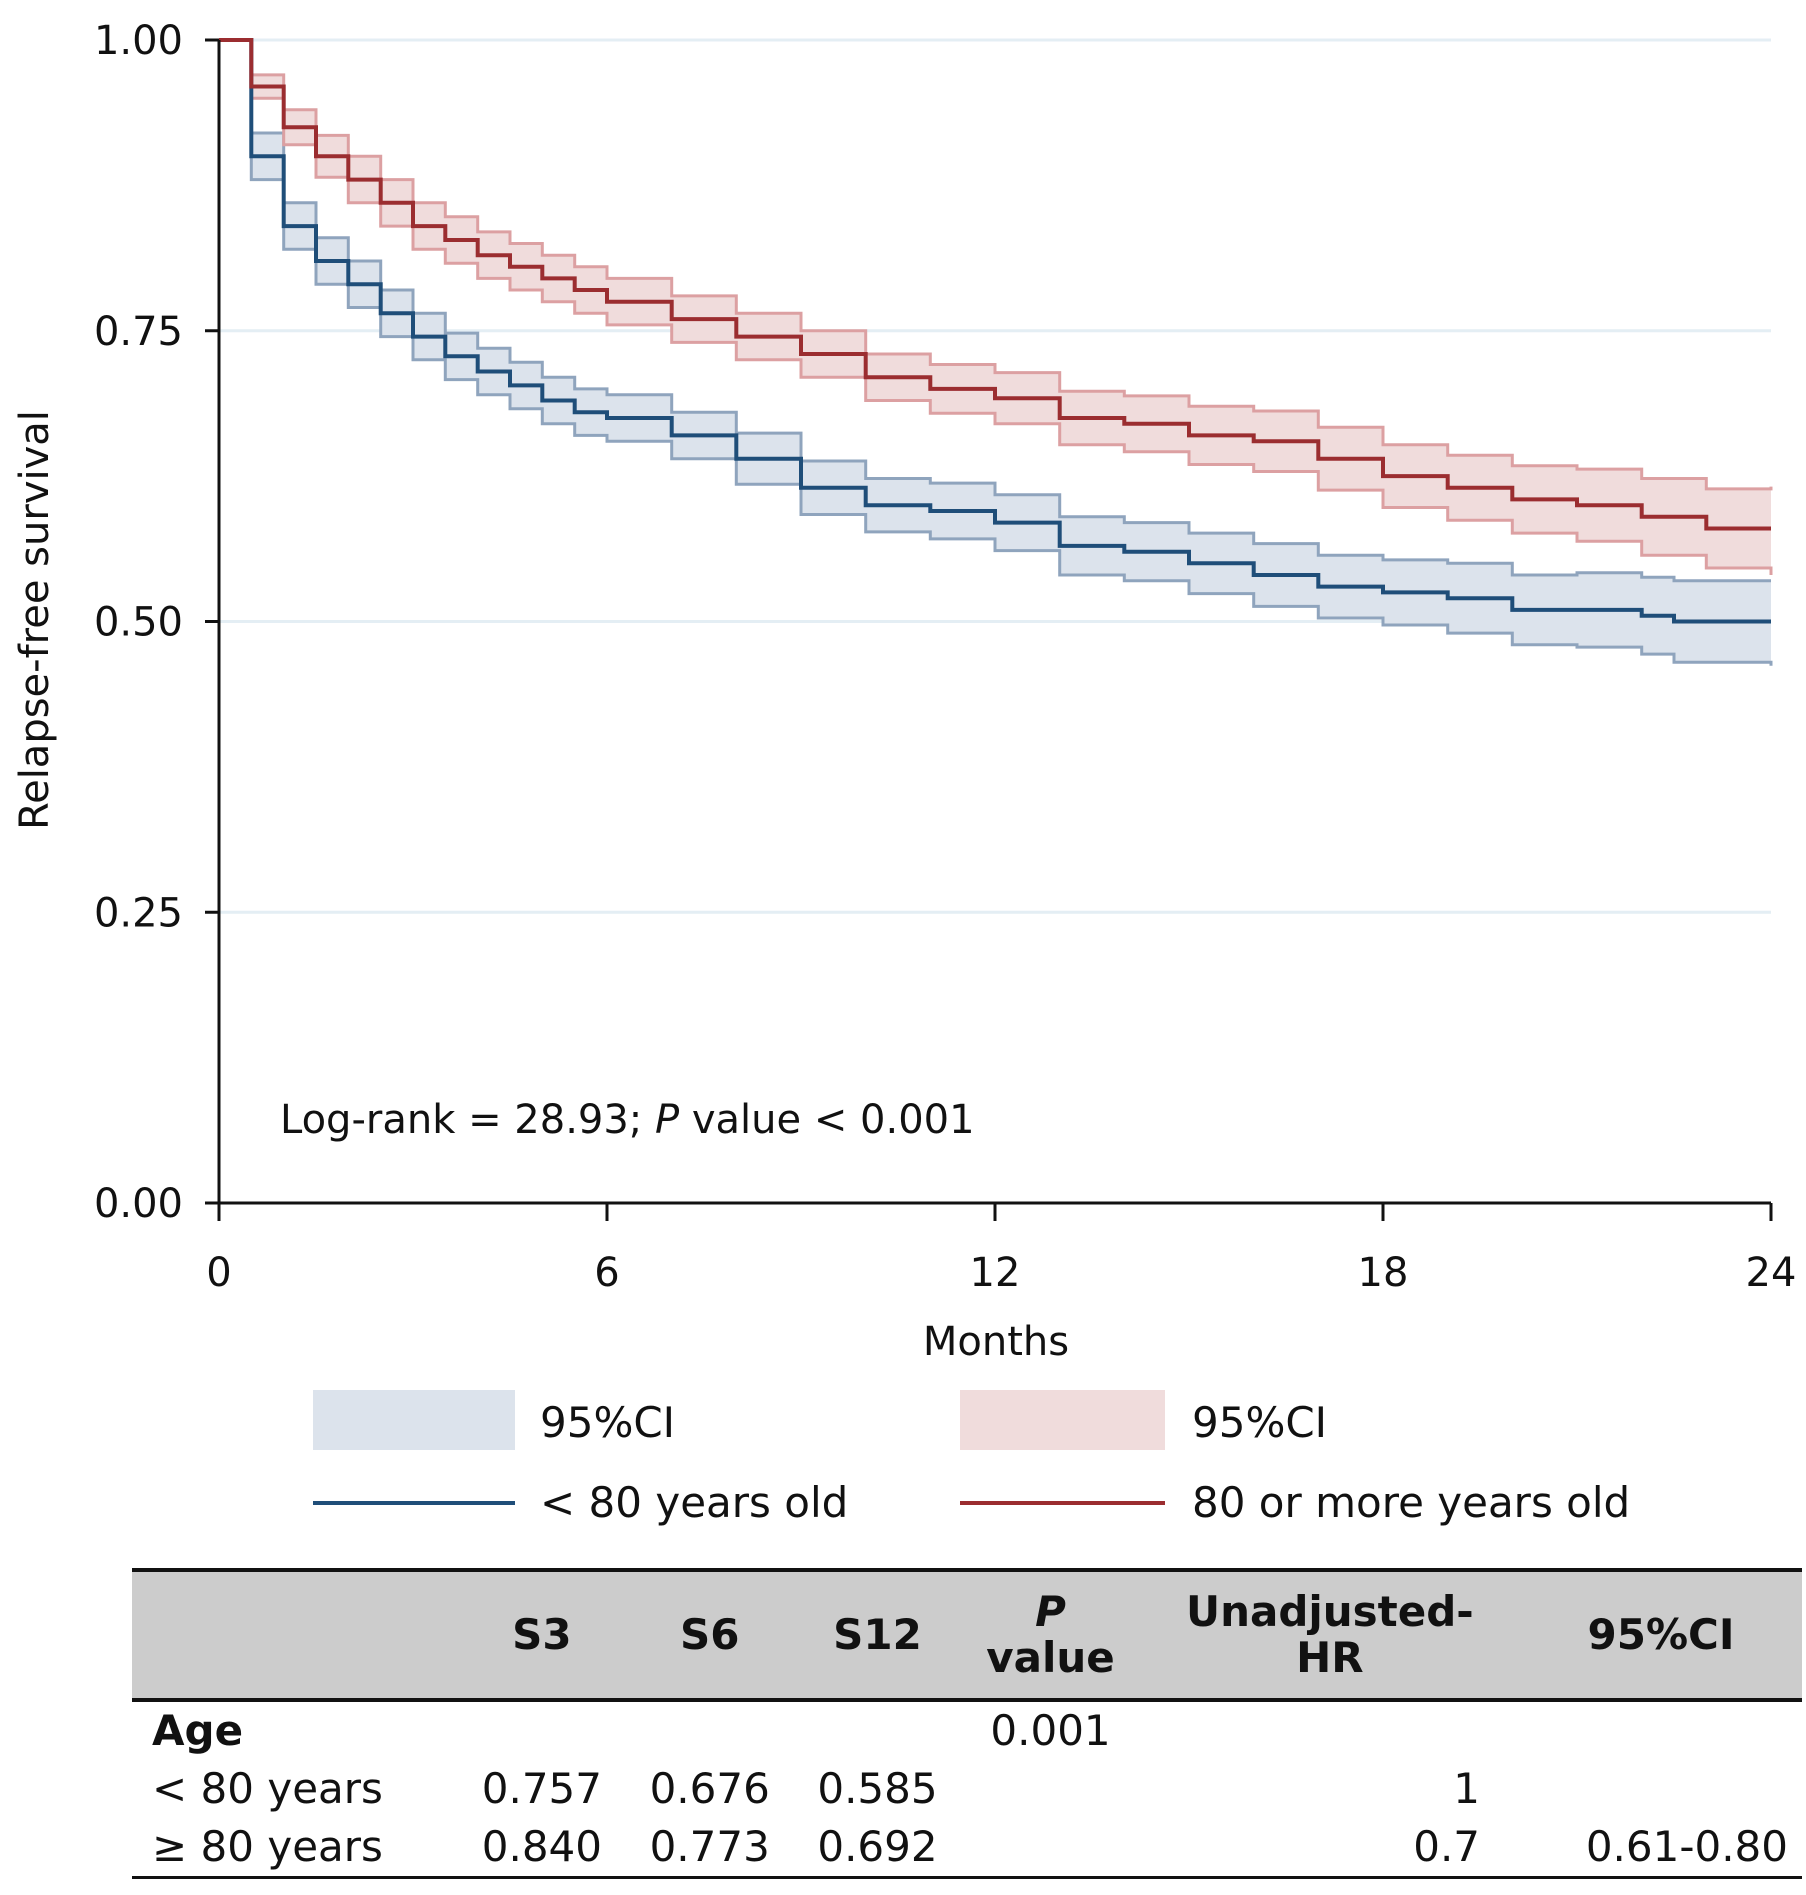  What do you see at coordinates (414, 1420) in the screenshot?
I see `legend-ci-swatch-under80` at bounding box center [414, 1420].